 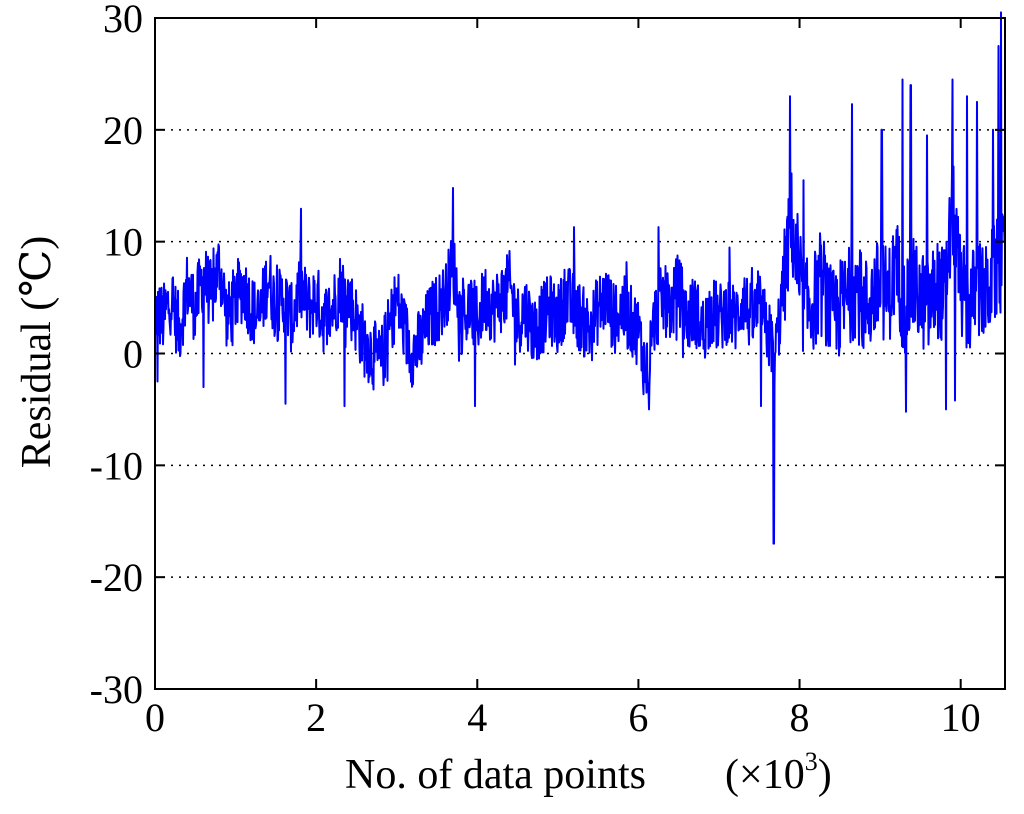 I want to click on x-axis-unit: (×10³), so click(x=778, y=772).